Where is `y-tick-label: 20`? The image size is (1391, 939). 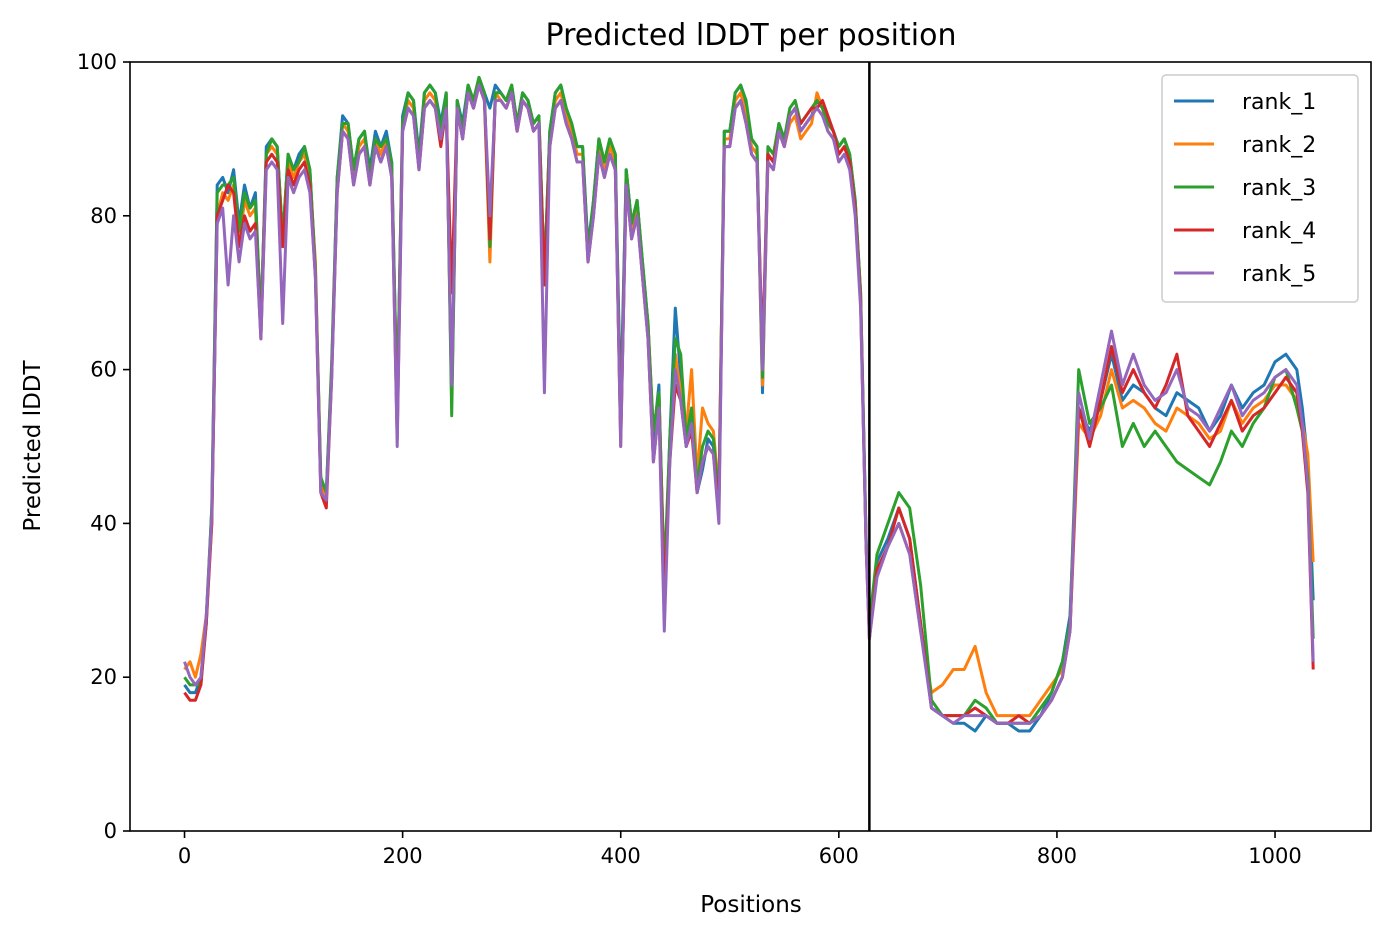 y-tick-label: 20 is located at coordinates (103, 677).